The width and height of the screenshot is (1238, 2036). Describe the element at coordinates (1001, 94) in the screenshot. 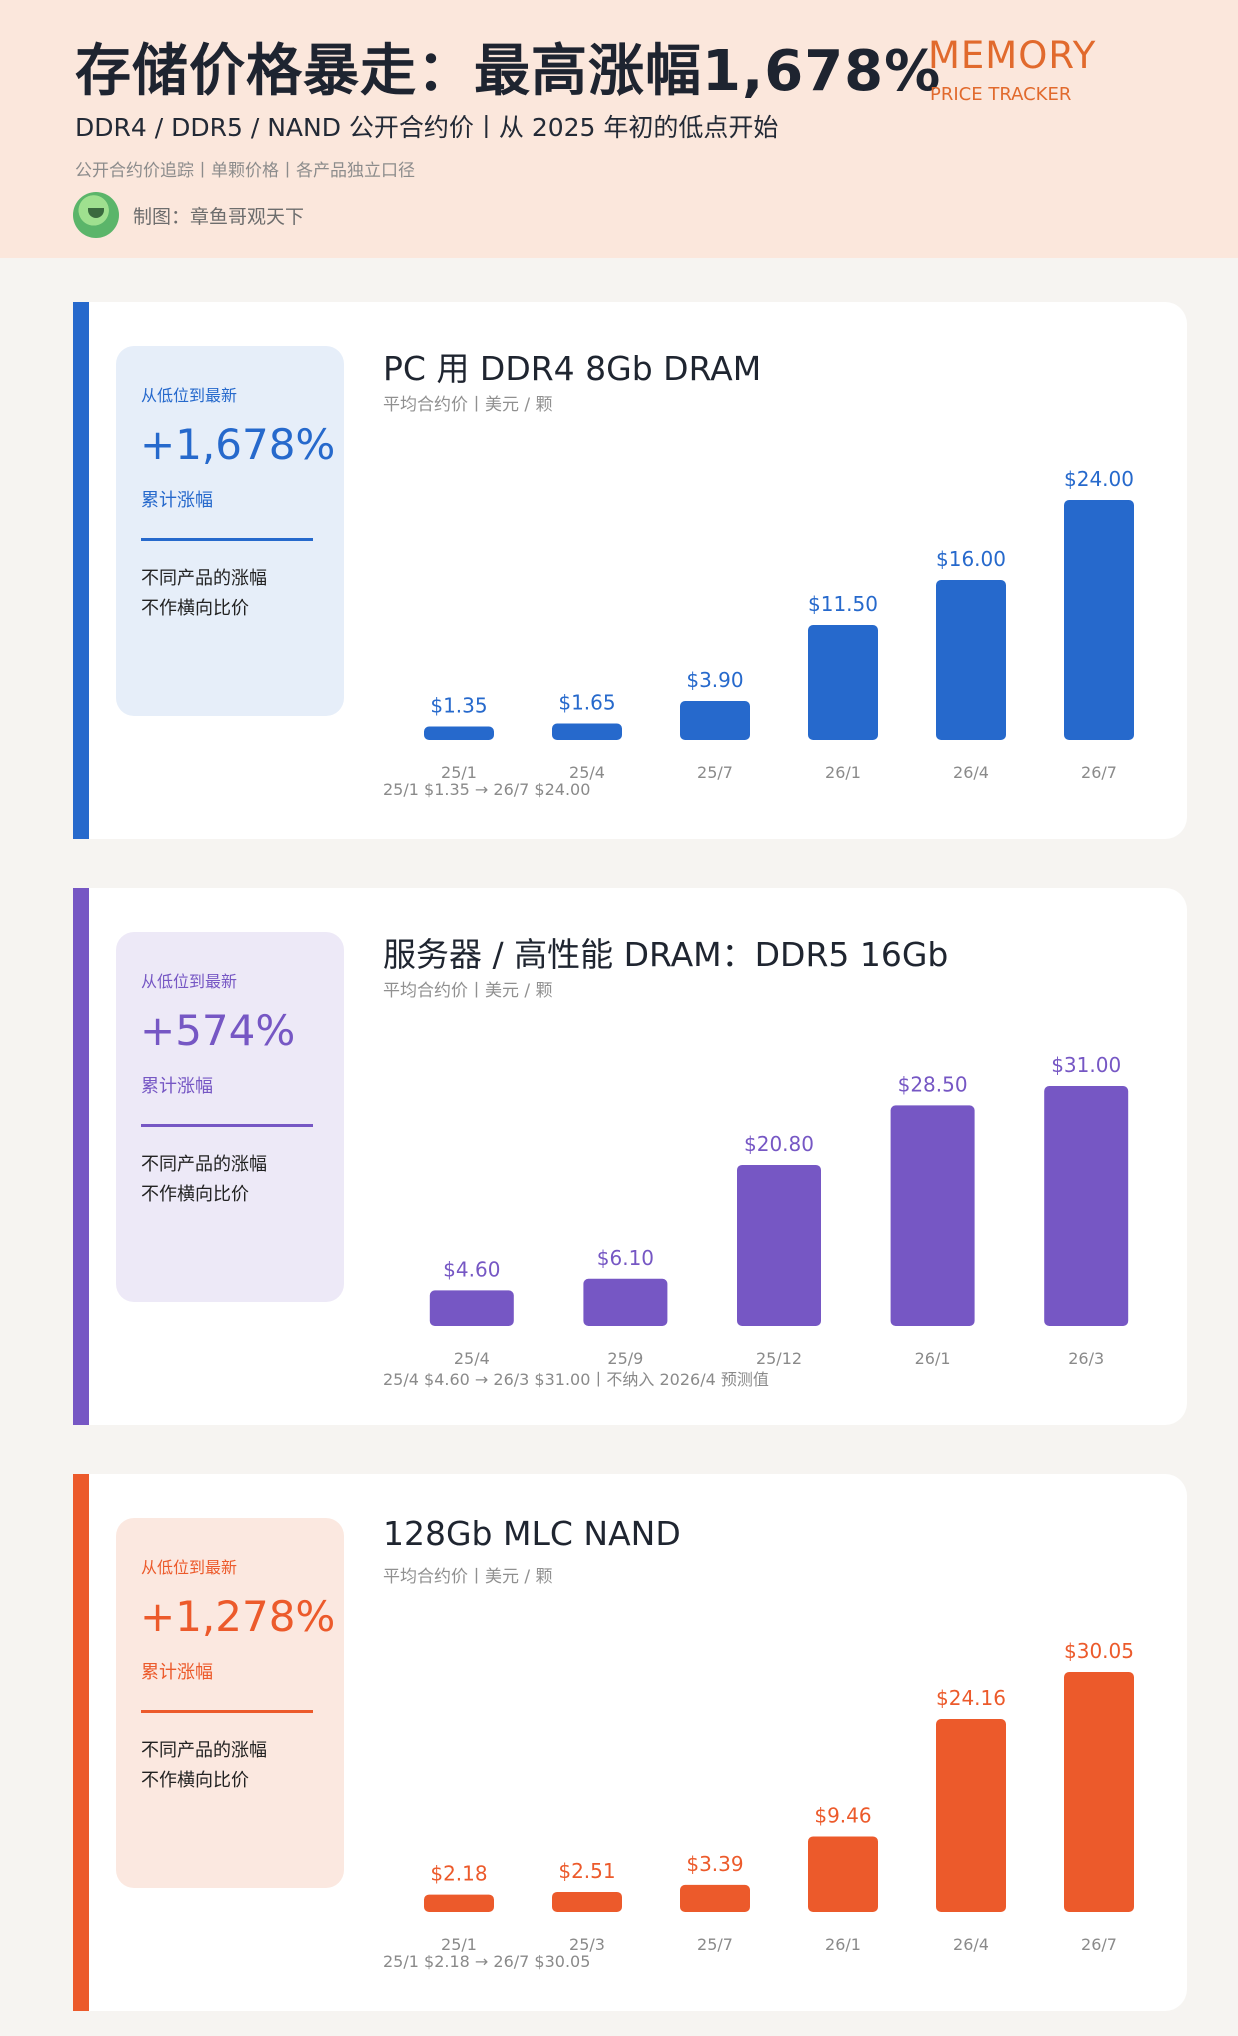

I see `brand-subtitle: PRICE TRACKER` at that location.